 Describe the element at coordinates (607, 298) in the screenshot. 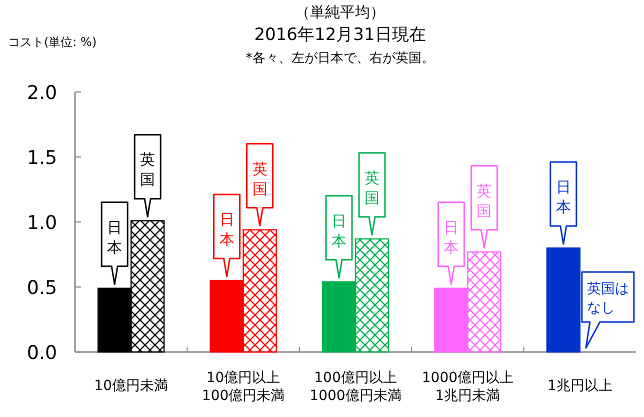

I see `annotation: 英国はなし` at that location.